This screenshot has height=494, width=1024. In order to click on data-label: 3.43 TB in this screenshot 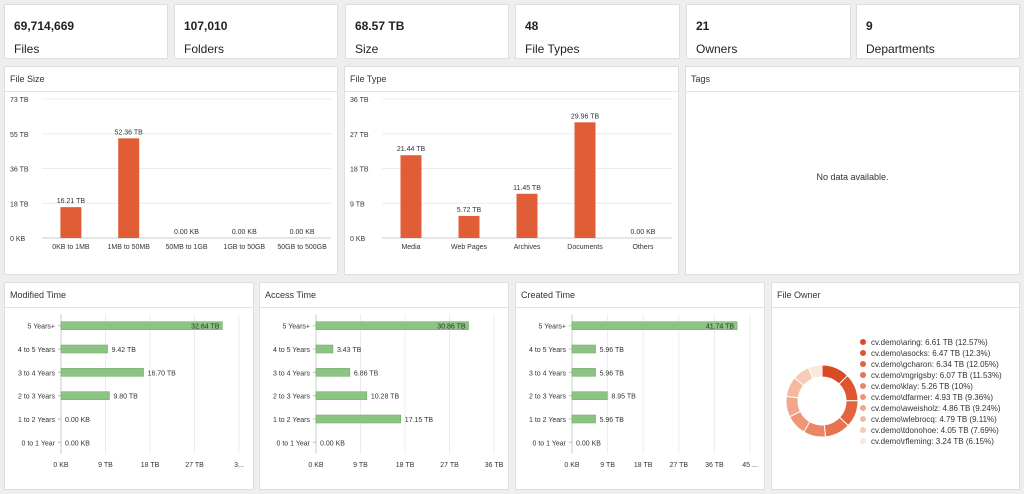, I will do `click(349, 350)`.